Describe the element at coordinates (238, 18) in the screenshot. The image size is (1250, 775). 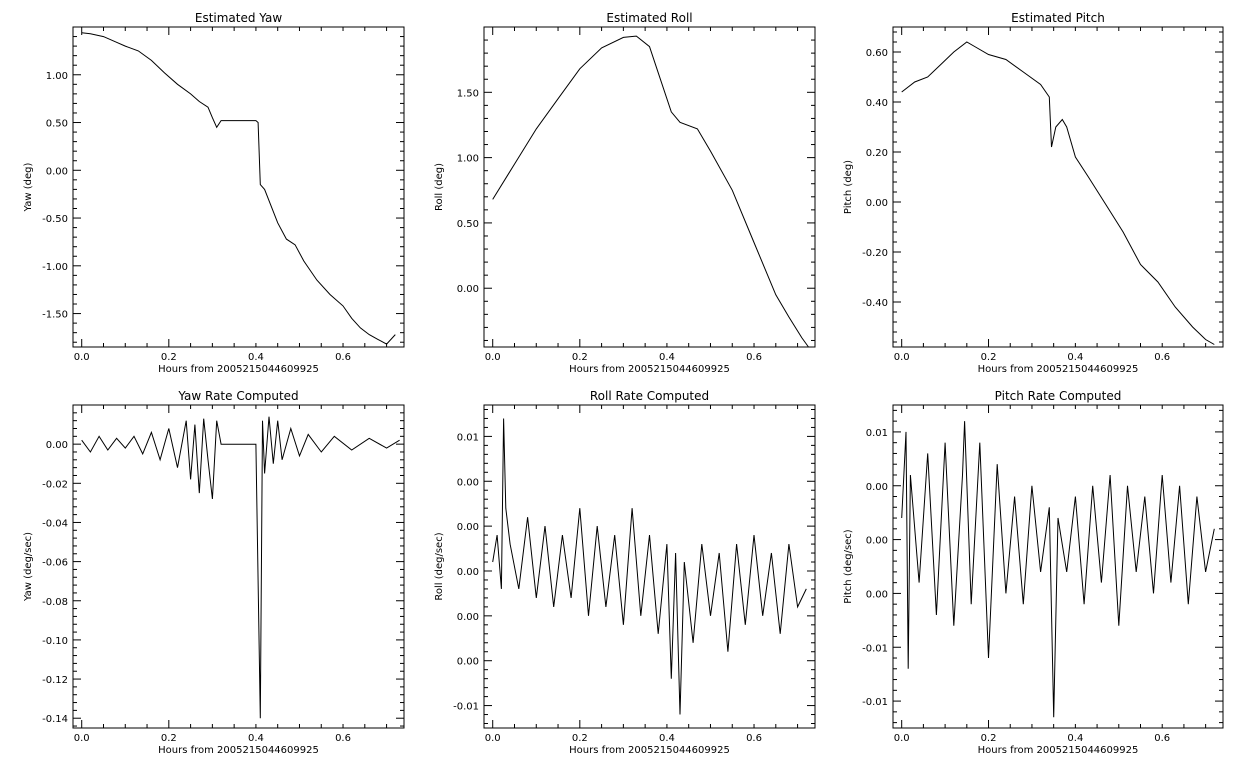
I see `chart-title: Estimated Yaw` at that location.